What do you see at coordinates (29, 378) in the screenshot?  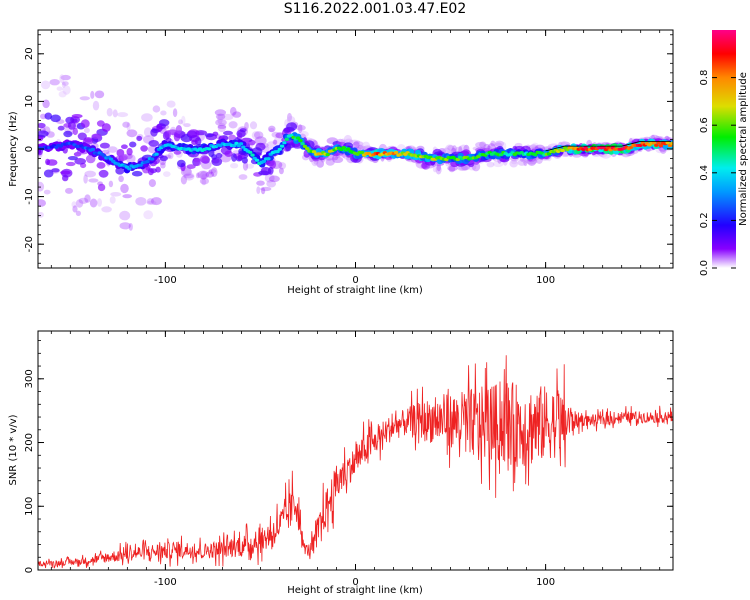 I see `y-tick-label: 300` at bounding box center [29, 378].